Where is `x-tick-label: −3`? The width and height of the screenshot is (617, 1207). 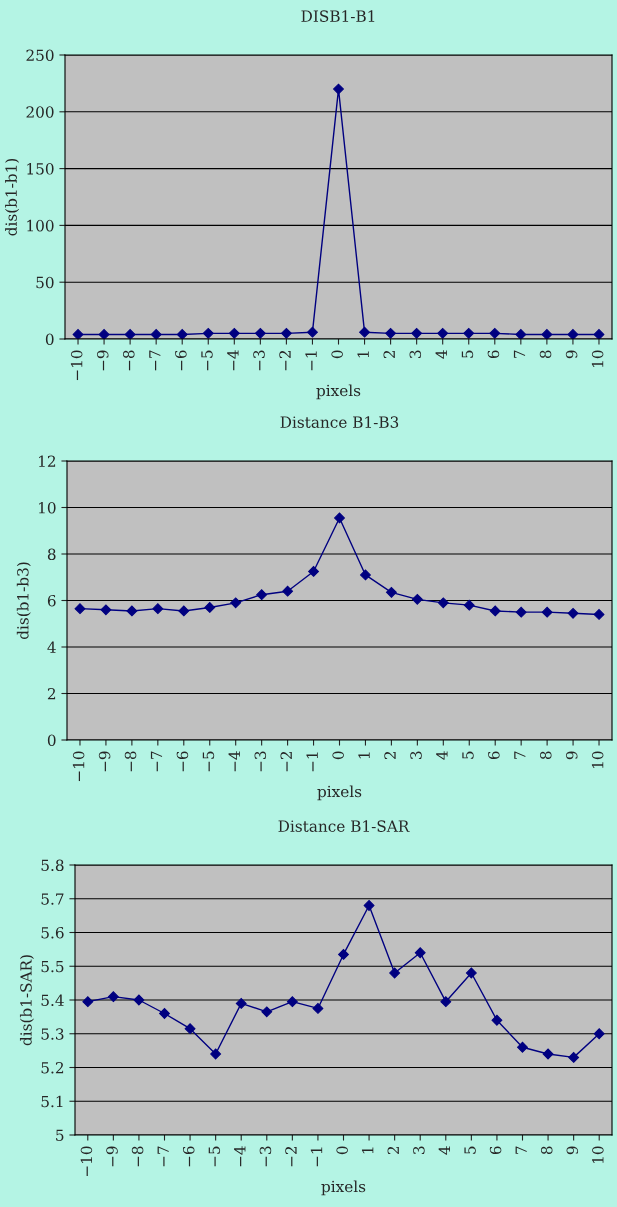 x-tick-label: −3 is located at coordinates (260, 761).